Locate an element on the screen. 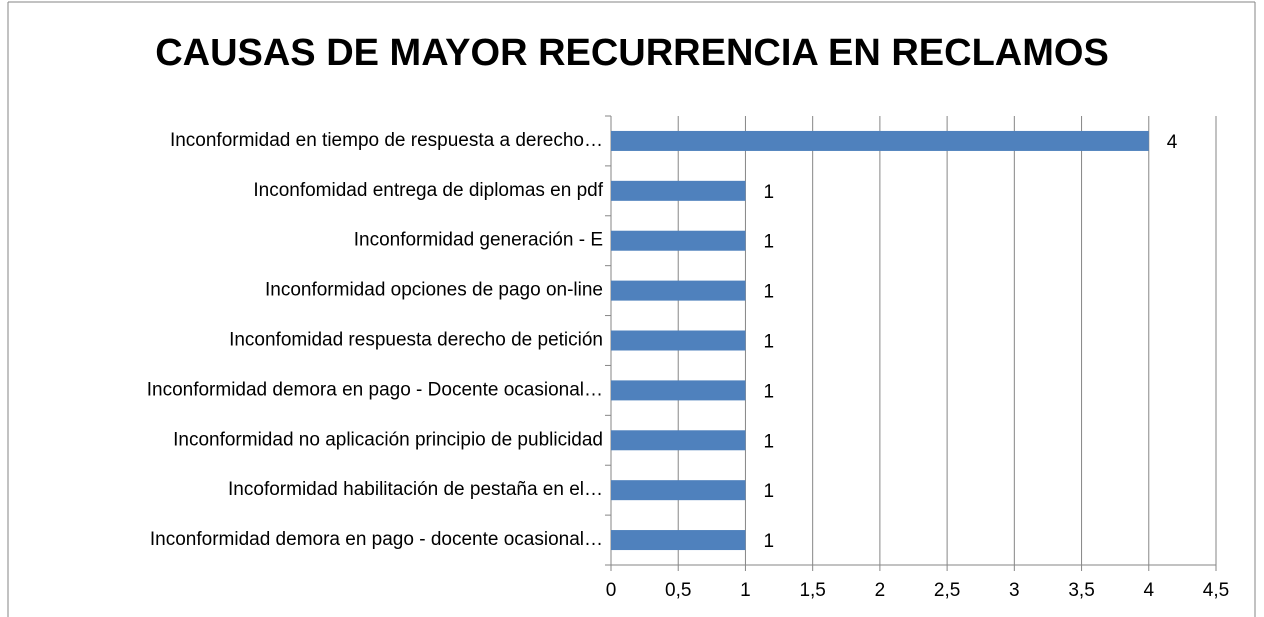 This screenshot has height=617, width=1264. chart-title: CAUSAS DE MAYOR RECURRENCIA EN RECLAMOS is located at coordinates (632, 53).